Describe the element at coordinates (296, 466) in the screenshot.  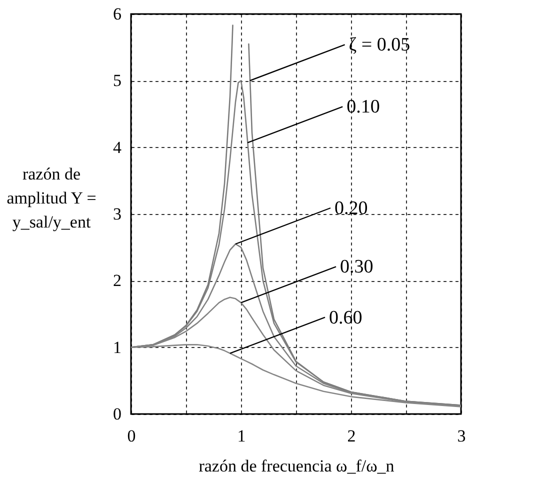
I see `x-axis-title: razón de frecuencia ω_f/ω_n` at that location.